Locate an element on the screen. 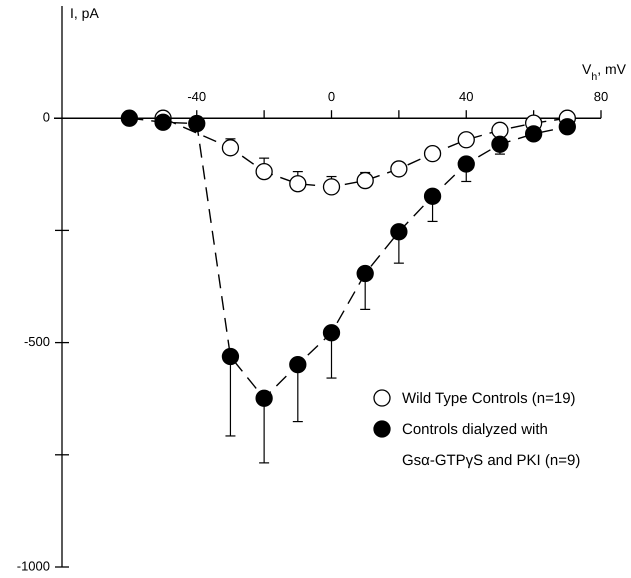 The width and height of the screenshot is (631, 578). legend-label: Controls dialyzed with Gsα-GTPγS and PKI (n=9) is located at coordinates (491, 444).